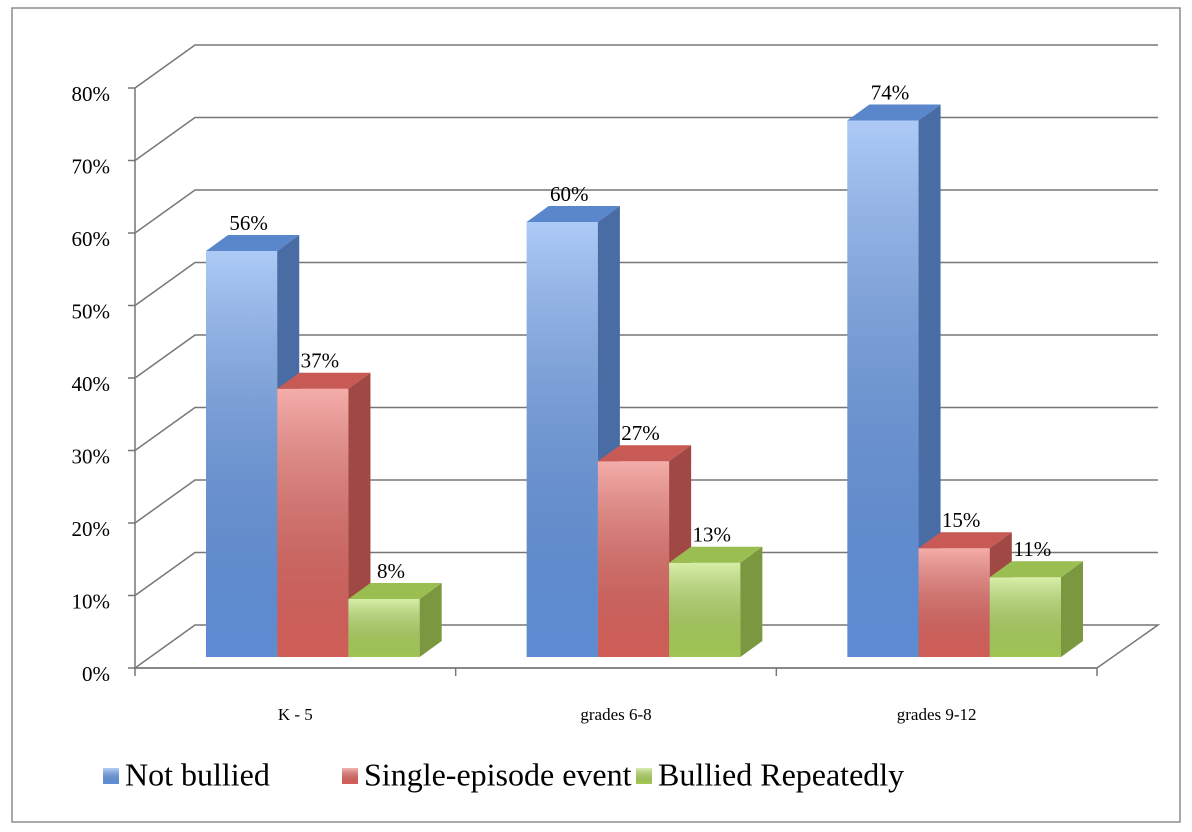  Describe the element at coordinates (91, 529) in the screenshot. I see `y-tick-label: 20%` at that location.